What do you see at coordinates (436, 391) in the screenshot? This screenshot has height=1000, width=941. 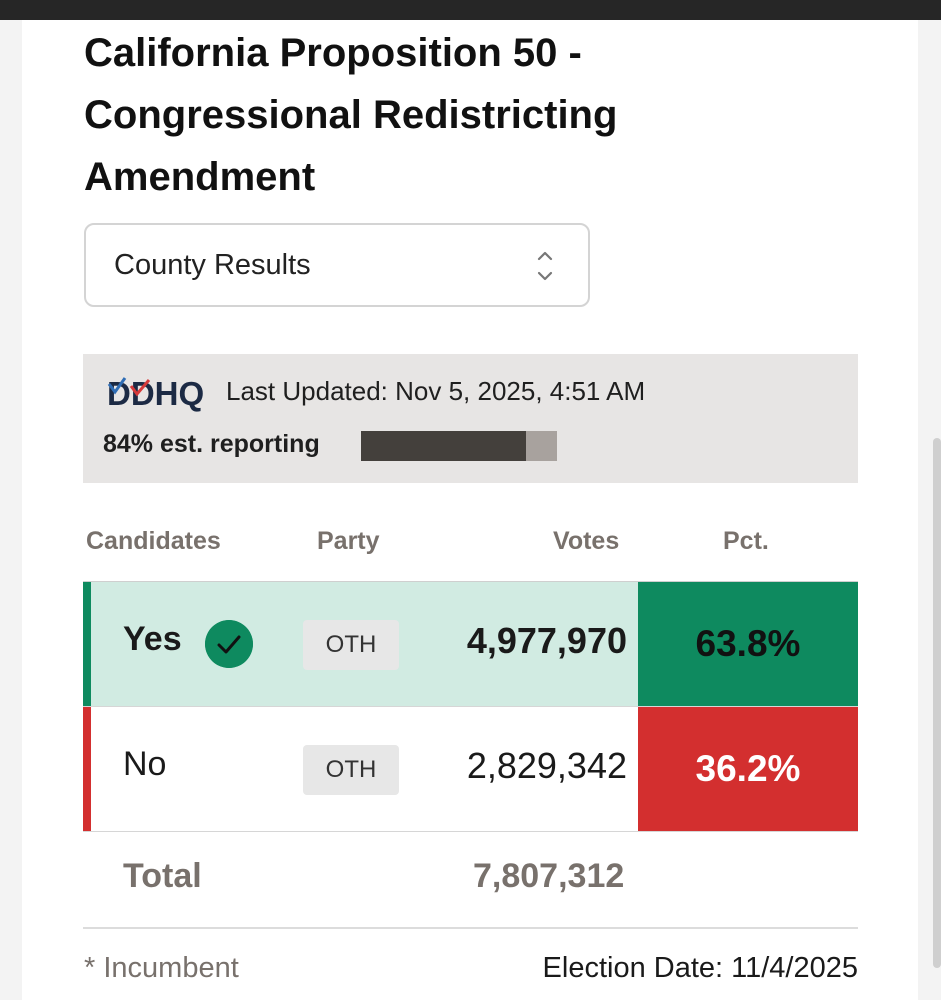 I see `last-updated: Last Updated: Nov 5, 2025, 4:51 AM` at bounding box center [436, 391].